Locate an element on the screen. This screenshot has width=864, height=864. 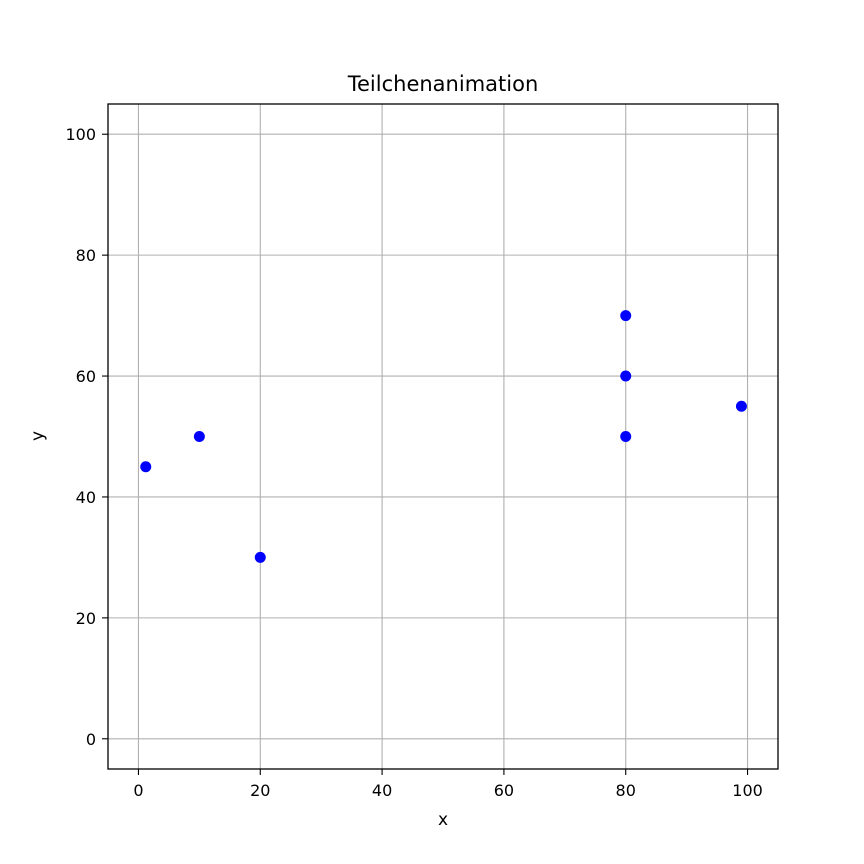
x-tick-label: 100 is located at coordinates (747, 790).